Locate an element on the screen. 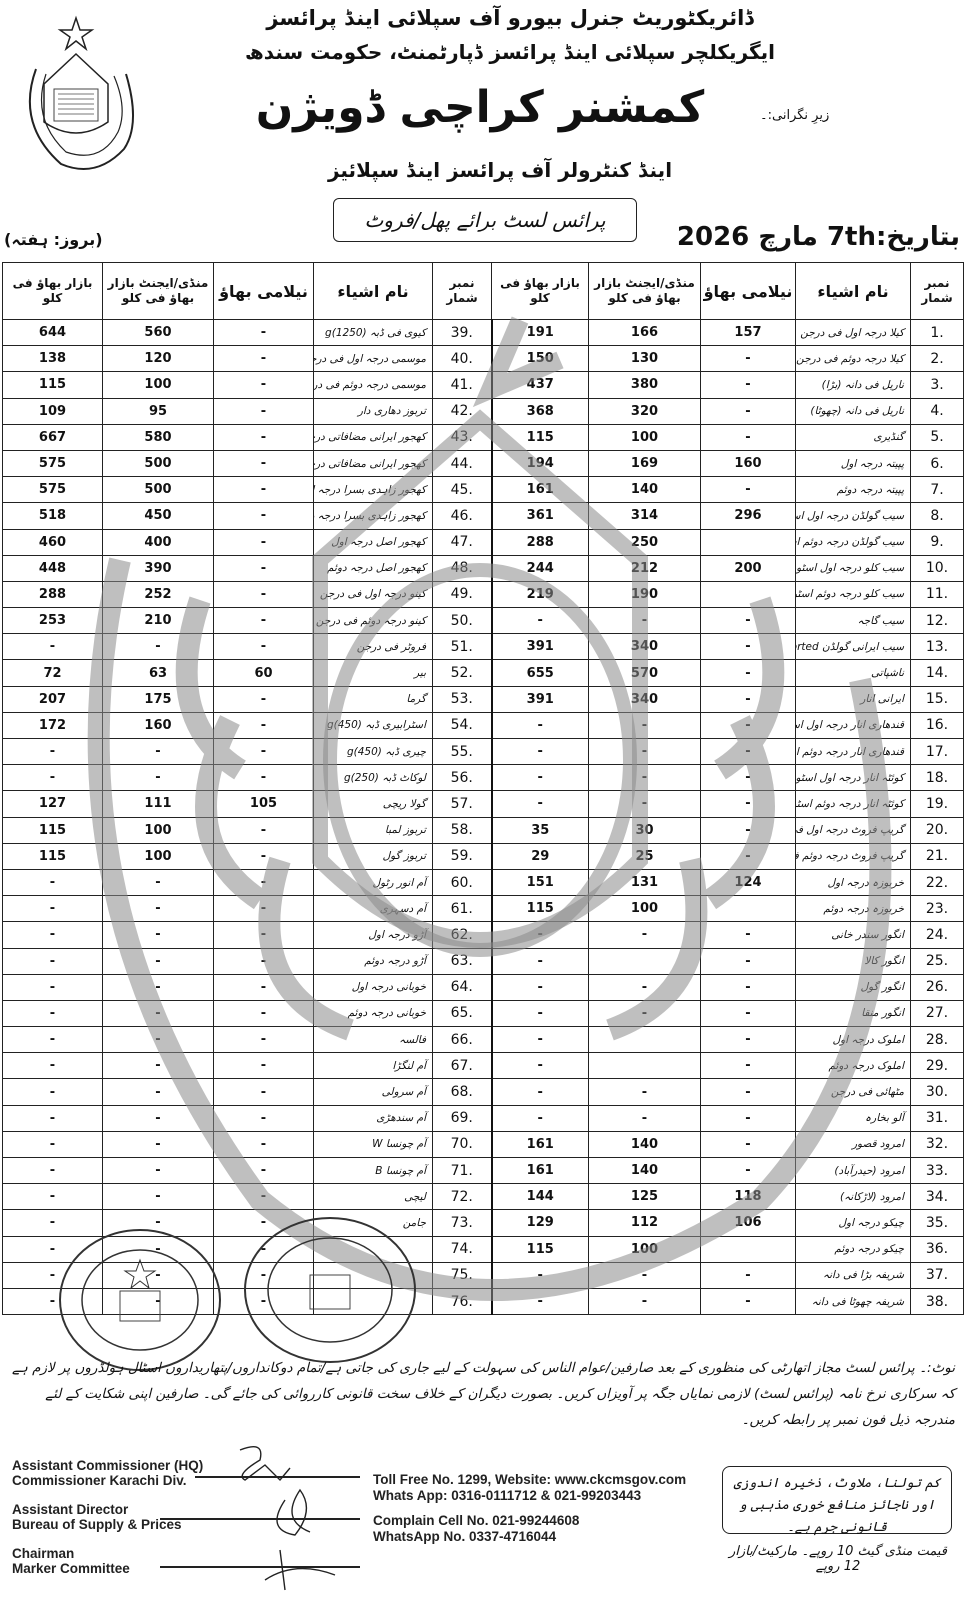  cell-bazar: 161 is located at coordinates (539, 1170).